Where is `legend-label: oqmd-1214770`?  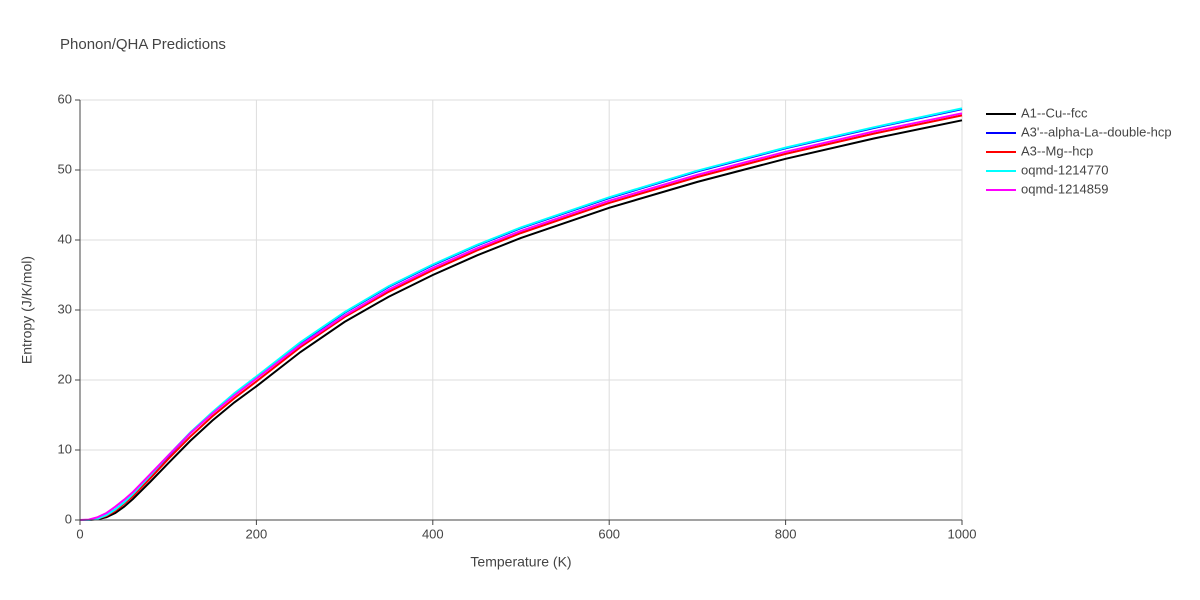
legend-label: oqmd-1214770 is located at coordinates (1064, 169).